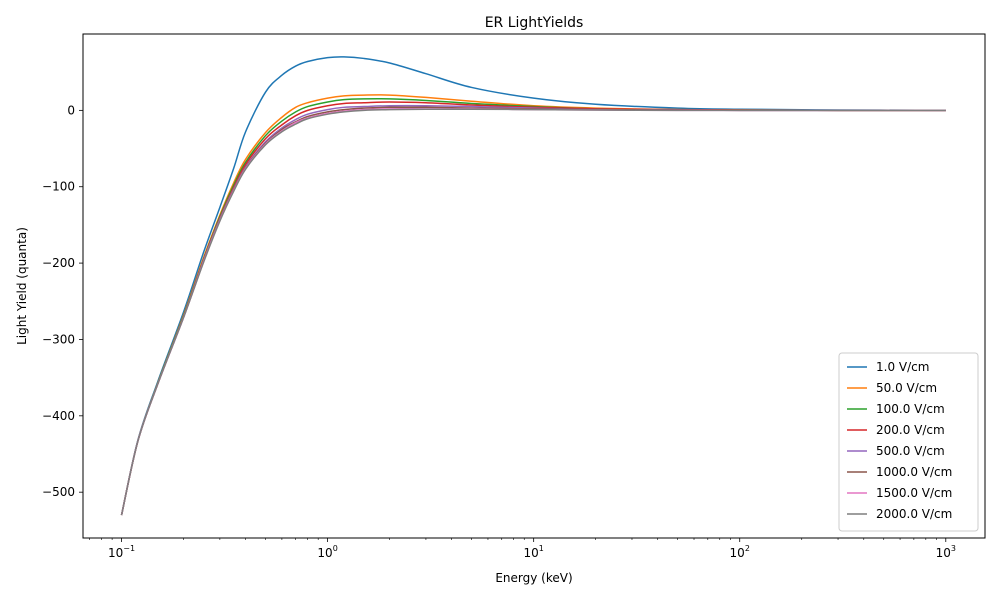  I want to click on x-axis-label: Energy (keV), so click(533, 578).